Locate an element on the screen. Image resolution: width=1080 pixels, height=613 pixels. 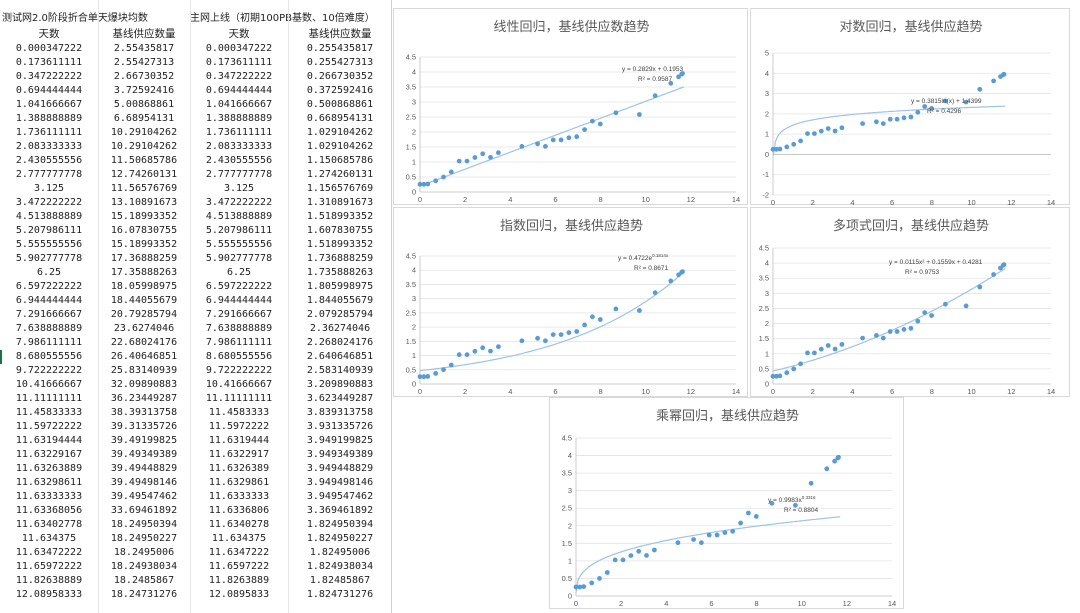
cell-days-mainnet: 11.6319444 is located at coordinates (239, 440).